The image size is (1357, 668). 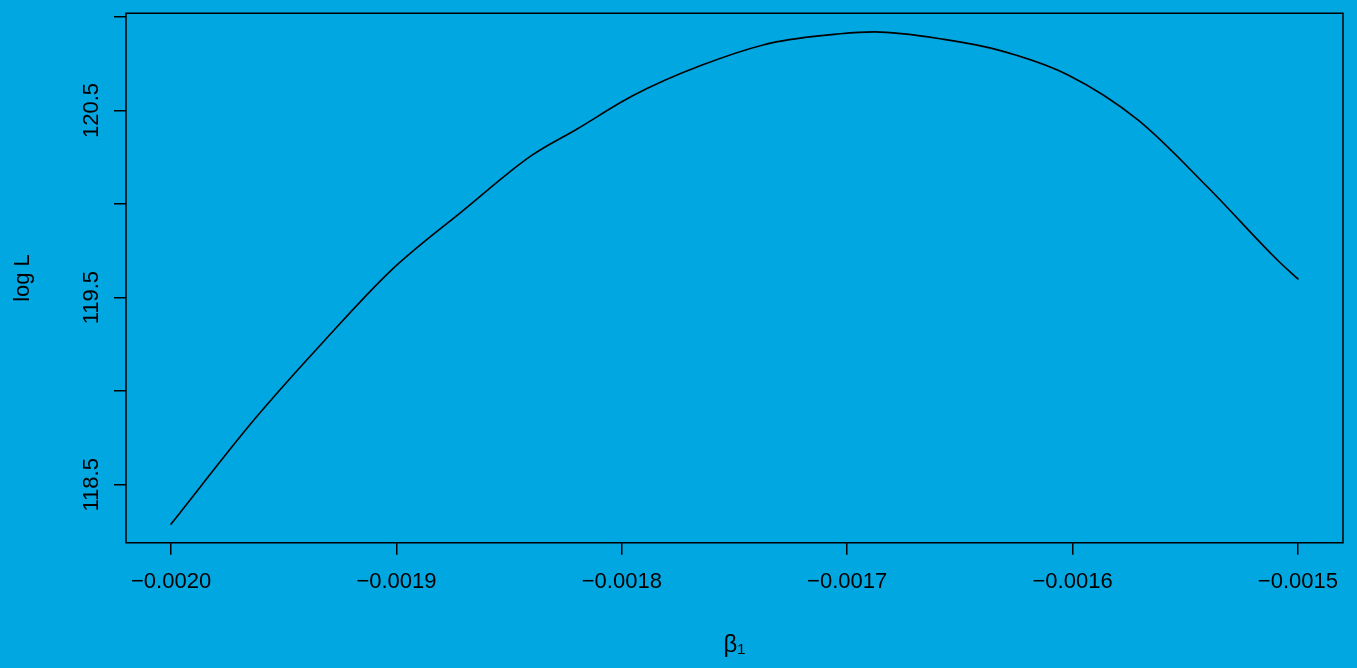 I want to click on x-tick-label: −0.0018, so click(x=621, y=581).